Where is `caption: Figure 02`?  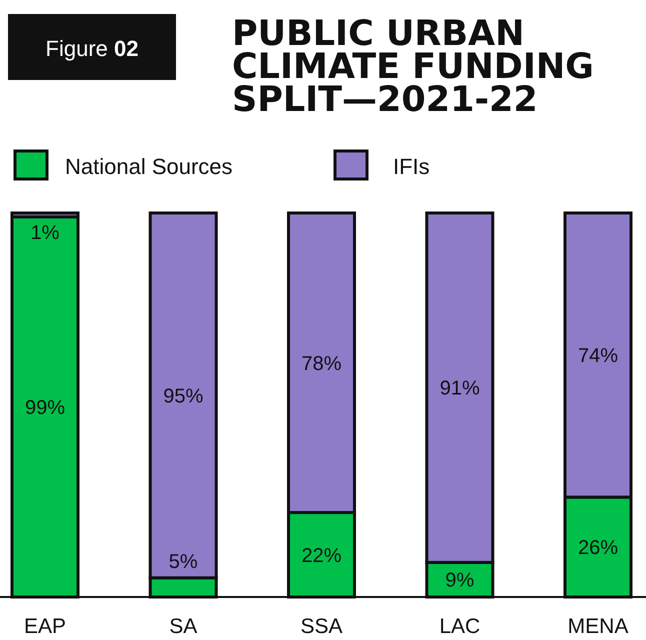
caption: Figure 02 is located at coordinates (92, 48).